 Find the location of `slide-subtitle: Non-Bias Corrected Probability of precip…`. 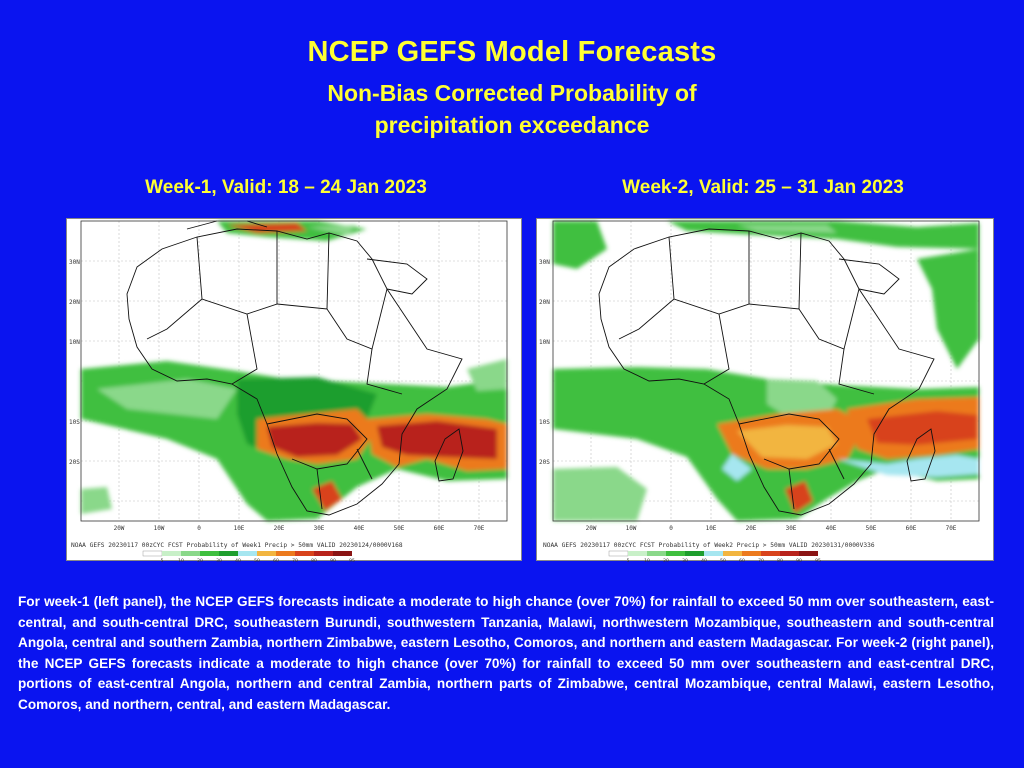

slide-subtitle: Non-Bias Corrected Probability of precip… is located at coordinates (512, 109).